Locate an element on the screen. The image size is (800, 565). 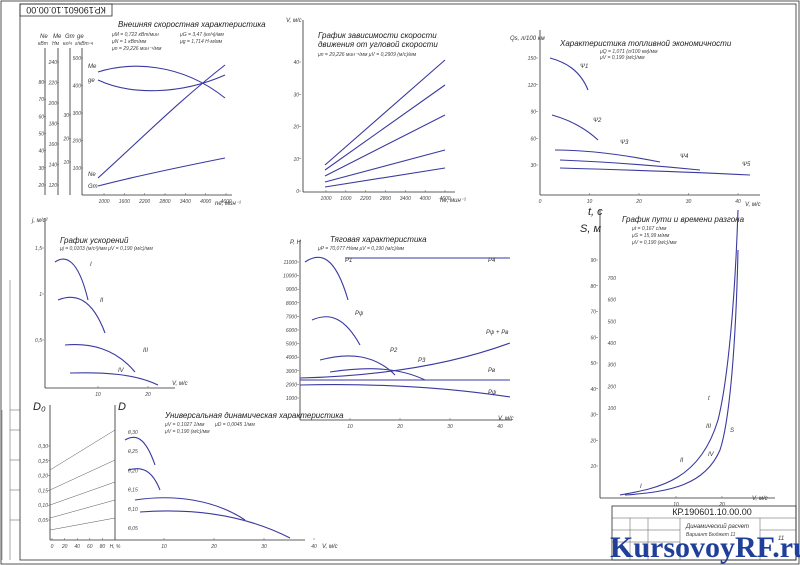
chart-g-xlabel: V, м/с is located at coordinates (760, 499).